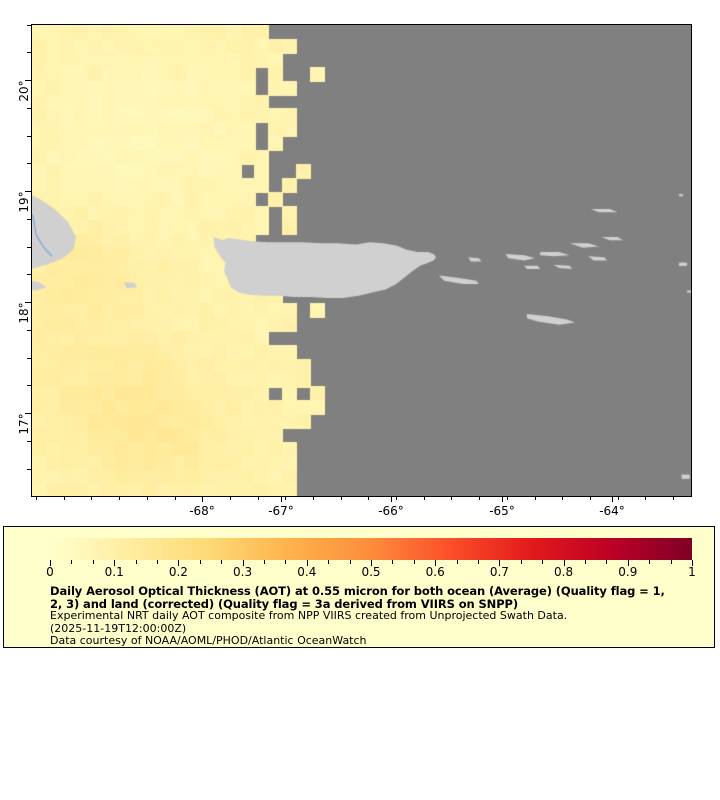 The image size is (720, 800). I want to click on x-axis-label: -68°, so click(202, 511).